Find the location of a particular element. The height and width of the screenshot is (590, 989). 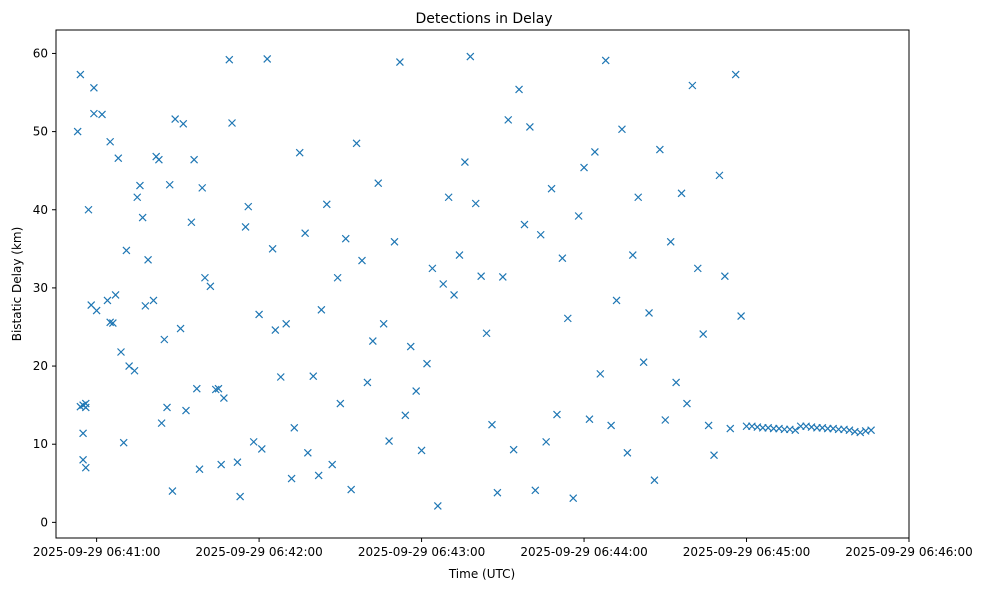

y-tick-label: 0 is located at coordinates (44, 522).